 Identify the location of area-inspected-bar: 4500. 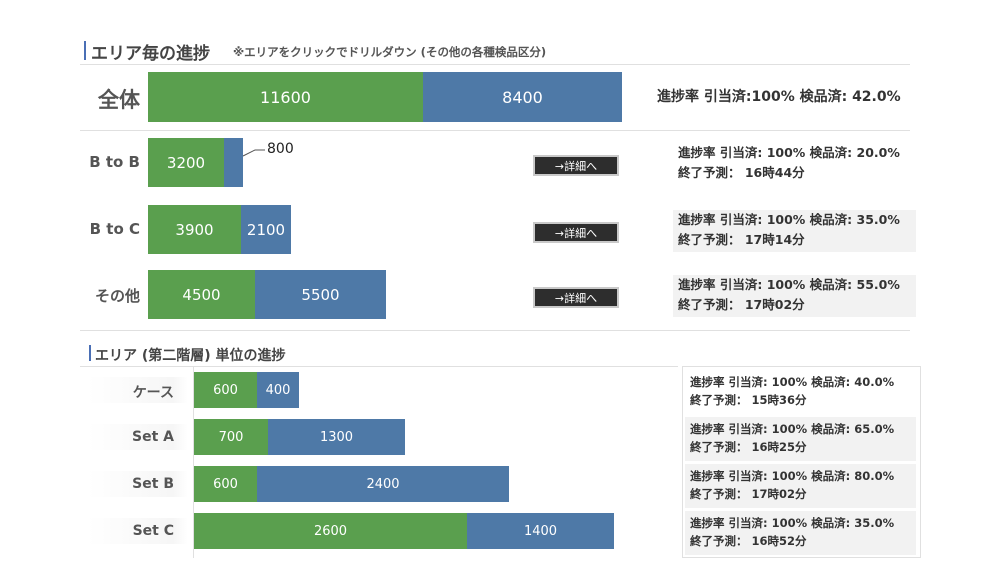
(201, 294).